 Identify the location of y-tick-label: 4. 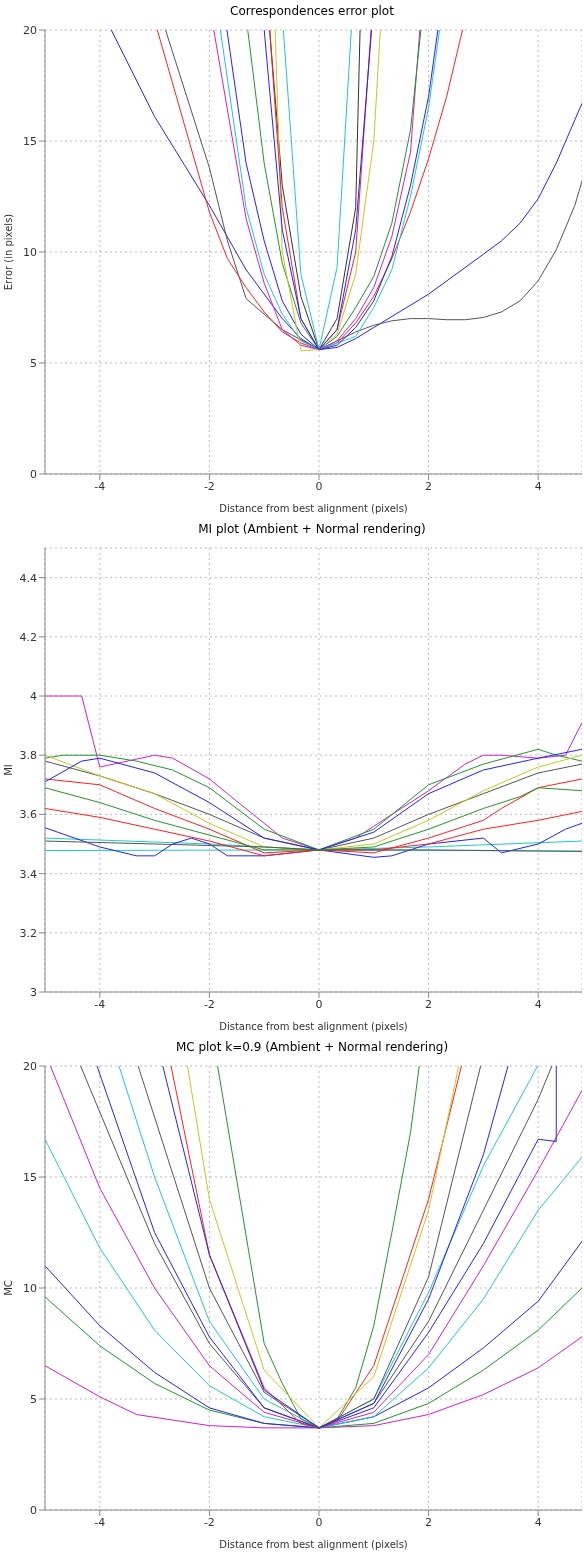
(33, 696).